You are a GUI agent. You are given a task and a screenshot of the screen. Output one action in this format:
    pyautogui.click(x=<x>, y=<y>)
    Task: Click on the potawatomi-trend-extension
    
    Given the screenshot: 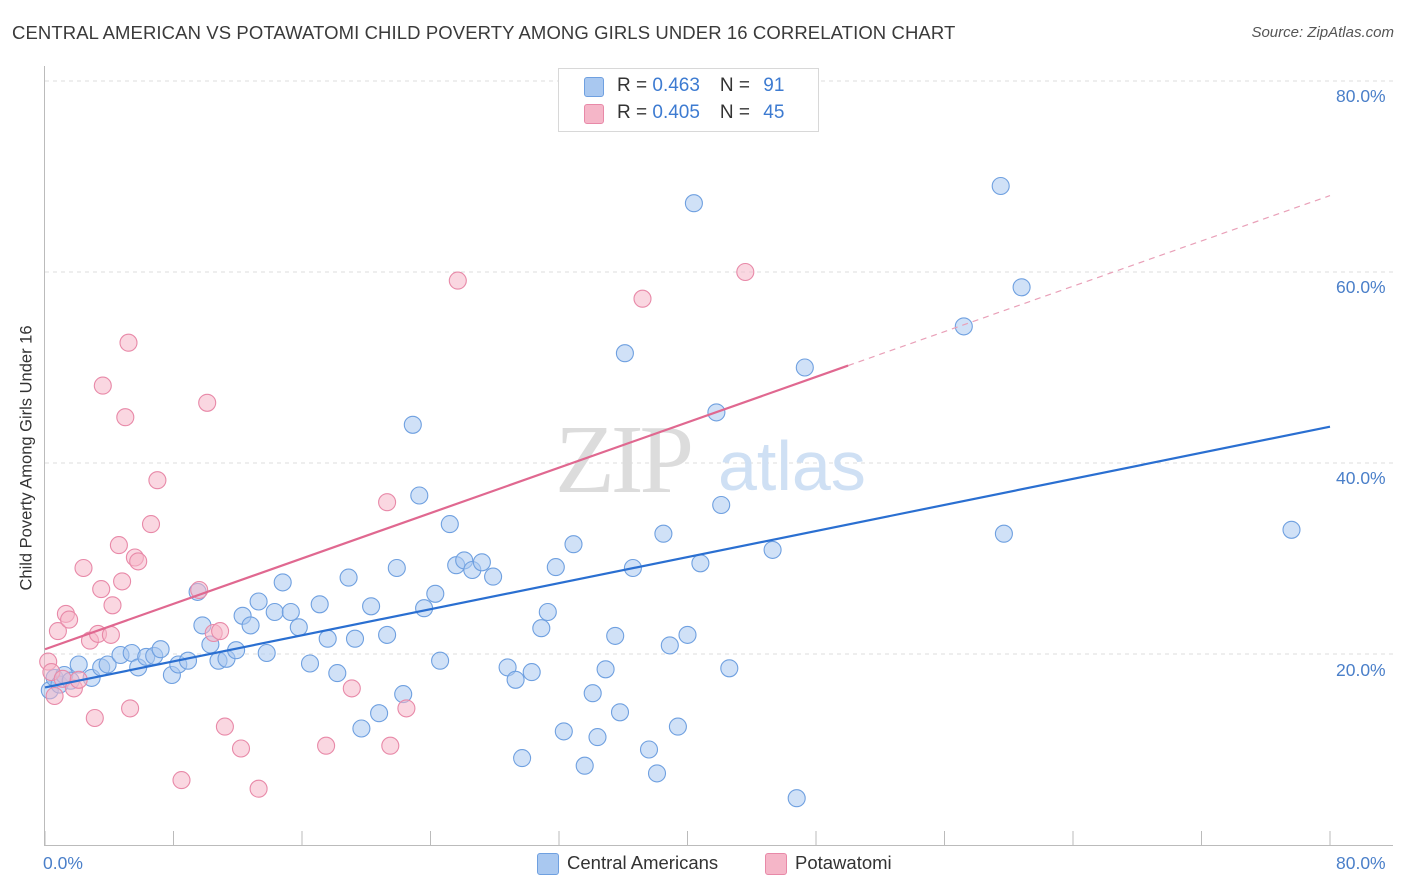 What is the action you would take?
    pyautogui.click(x=1089, y=281)
    